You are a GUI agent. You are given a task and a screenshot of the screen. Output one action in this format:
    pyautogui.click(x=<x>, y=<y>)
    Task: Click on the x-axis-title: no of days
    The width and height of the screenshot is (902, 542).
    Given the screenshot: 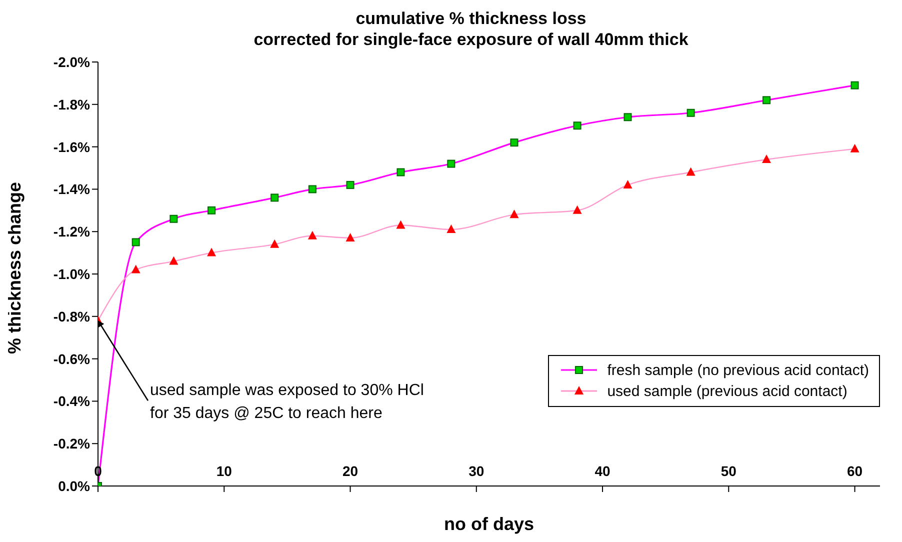 What is the action you would take?
    pyautogui.click(x=489, y=524)
    